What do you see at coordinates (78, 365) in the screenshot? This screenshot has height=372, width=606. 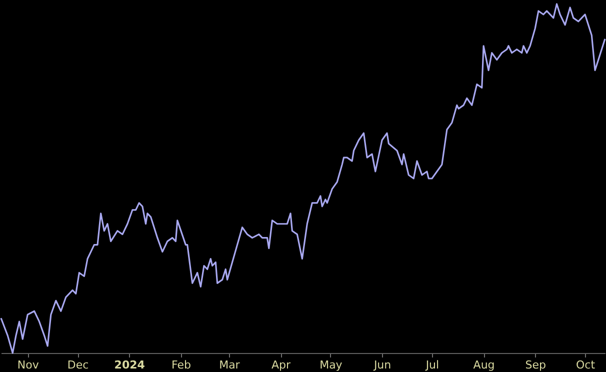 I see `x-tick-label: Dec` at bounding box center [78, 365].